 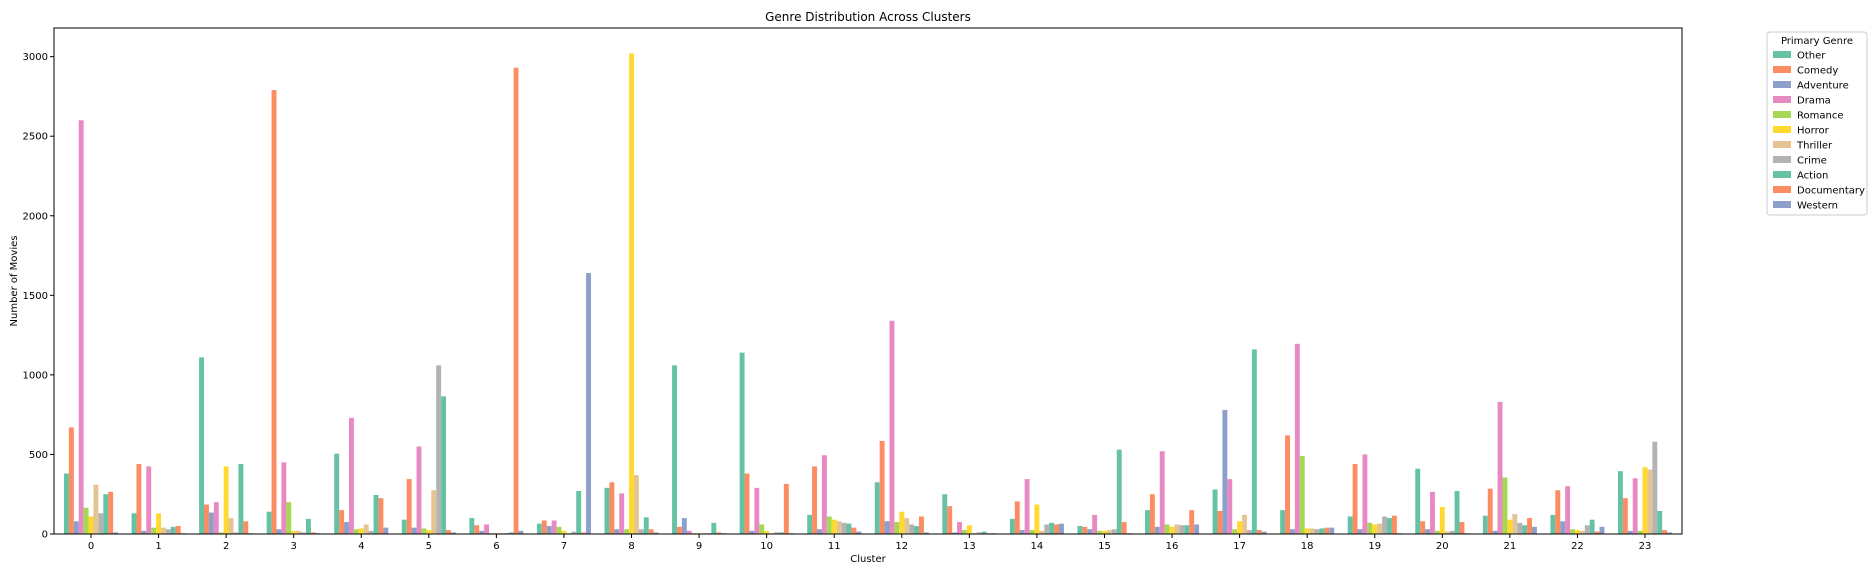 What do you see at coordinates (361, 546) in the screenshot?
I see `x-tick-label: 4` at bounding box center [361, 546].